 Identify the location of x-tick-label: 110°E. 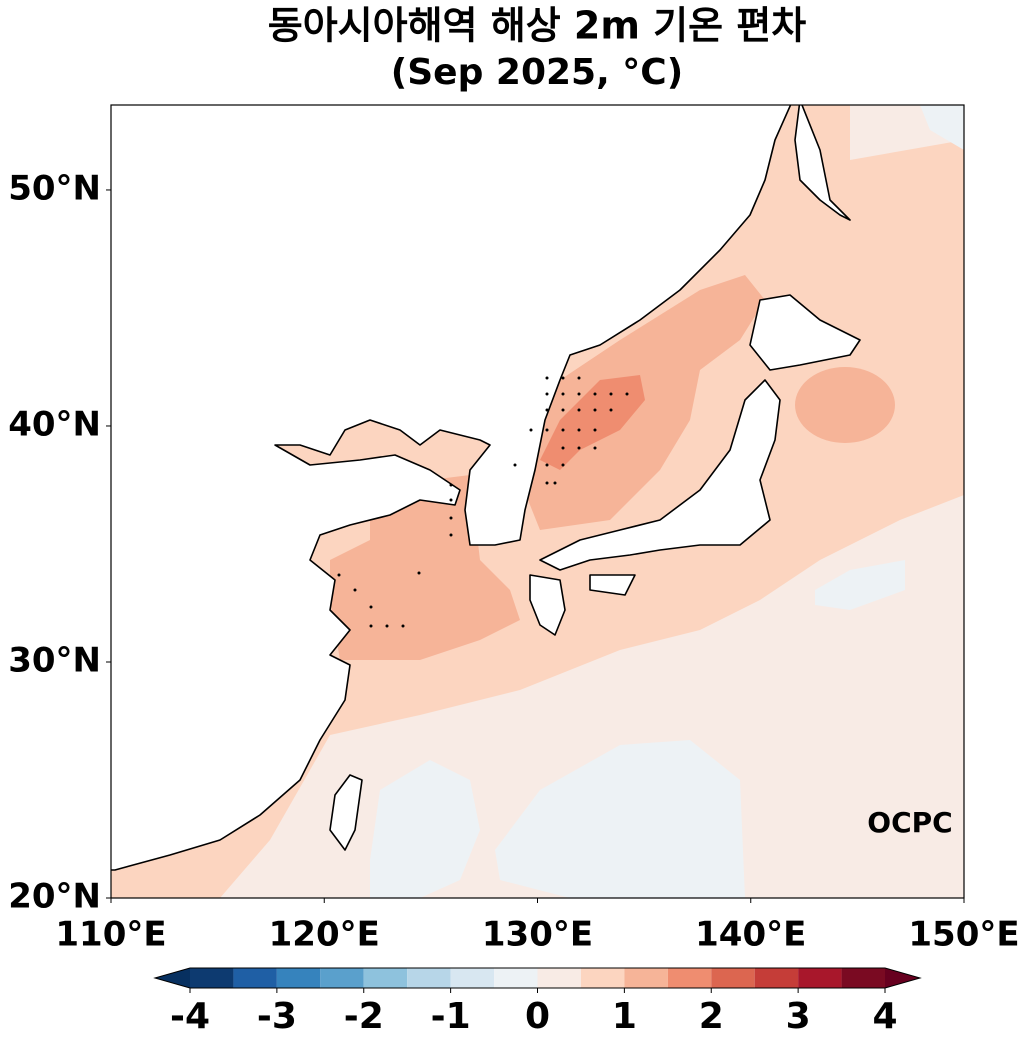
(110, 935).